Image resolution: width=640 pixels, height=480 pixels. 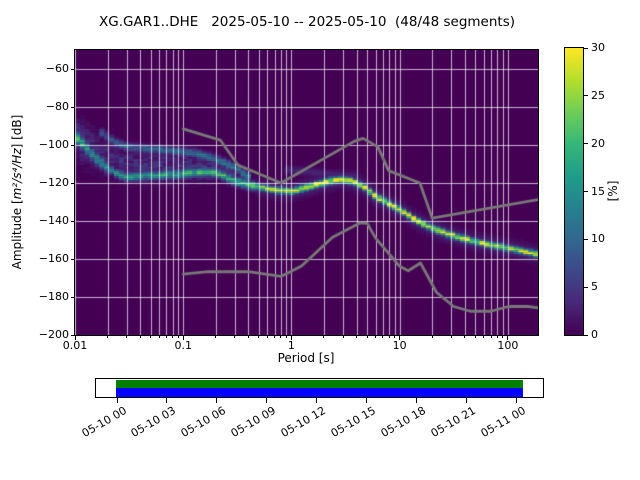 What do you see at coordinates (154, 422) in the screenshot?
I see `timeline-tick-label: 05-10 03` at bounding box center [154, 422].